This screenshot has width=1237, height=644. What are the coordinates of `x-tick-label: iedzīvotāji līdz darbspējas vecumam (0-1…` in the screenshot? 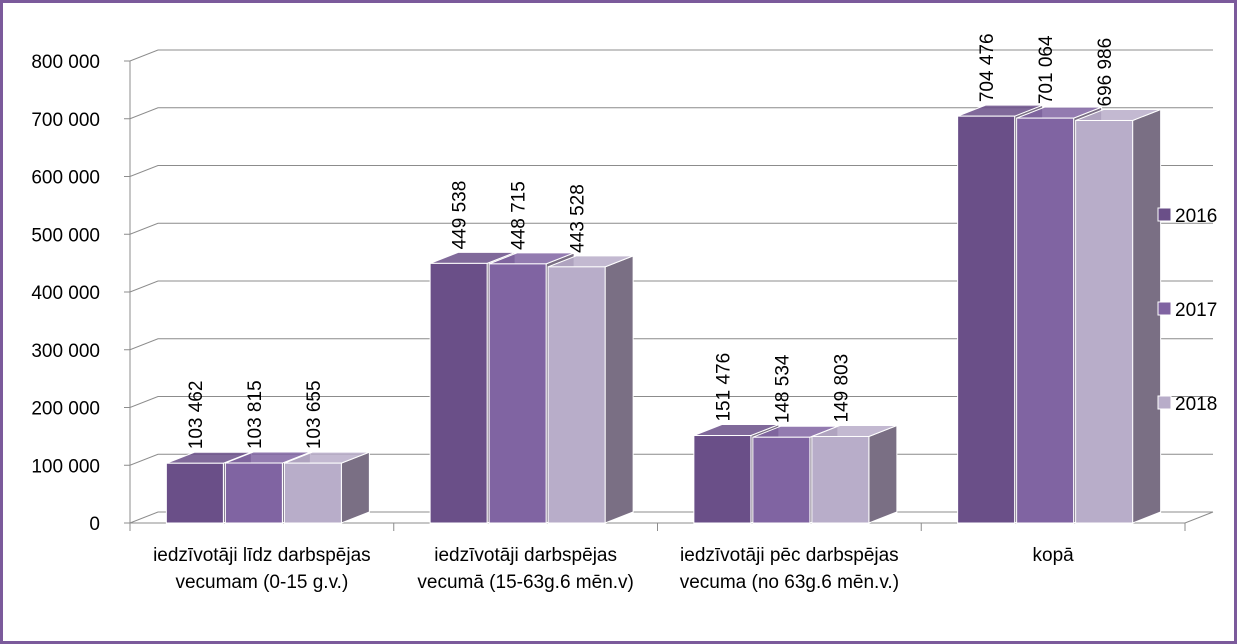 It's located at (262, 569).